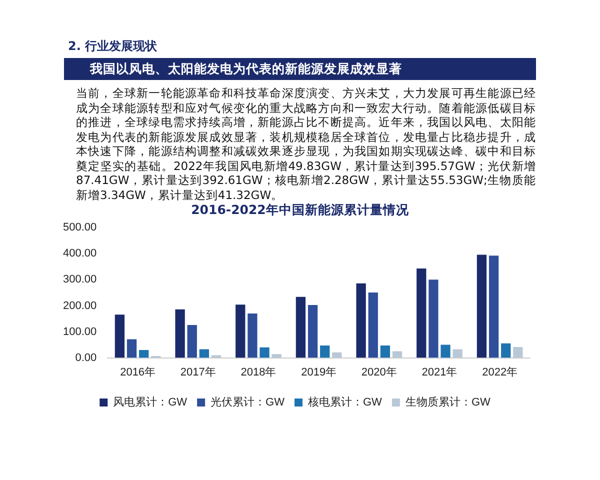 The image size is (600, 480). What do you see at coordinates (258, 372) in the screenshot?
I see `x-tick-label: 2018年` at bounding box center [258, 372].